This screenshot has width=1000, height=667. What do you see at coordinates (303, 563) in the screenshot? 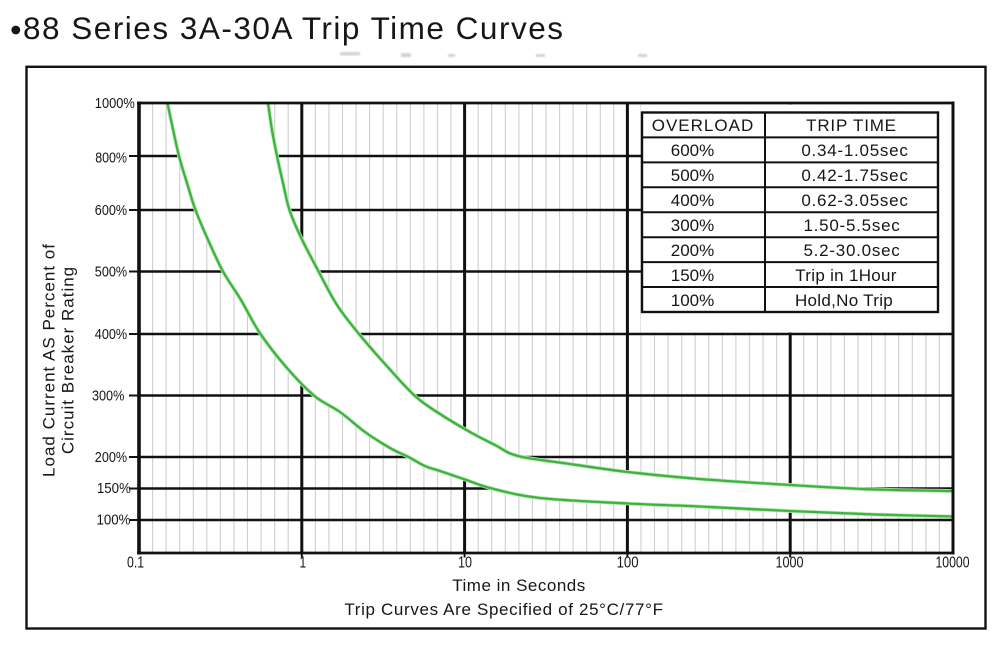
I see `svg-text: 1` at bounding box center [303, 563].